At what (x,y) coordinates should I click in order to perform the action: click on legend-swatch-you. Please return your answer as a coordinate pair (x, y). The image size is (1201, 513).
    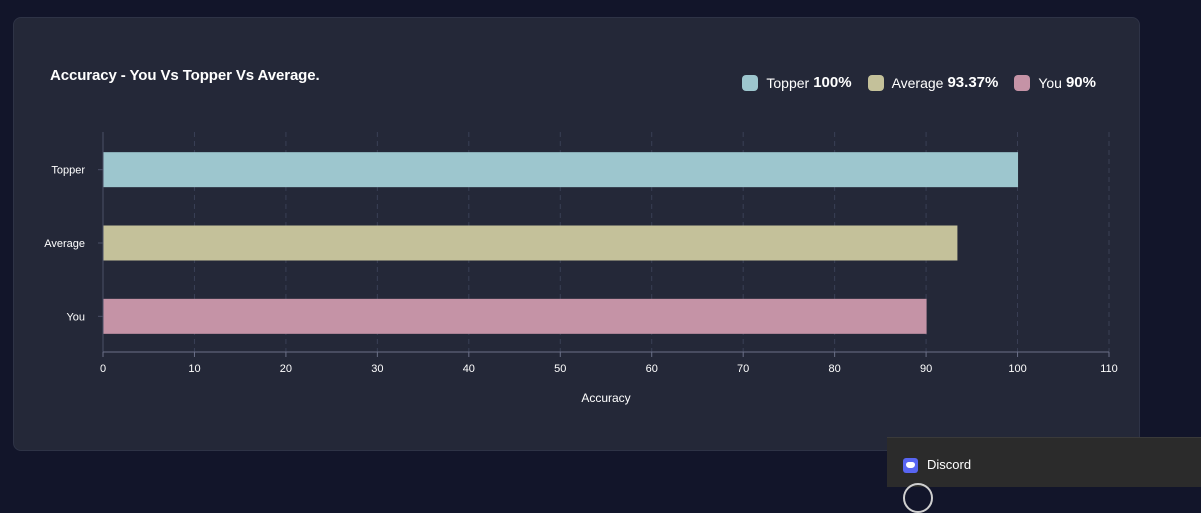
    Looking at the image, I should click on (1022, 82).